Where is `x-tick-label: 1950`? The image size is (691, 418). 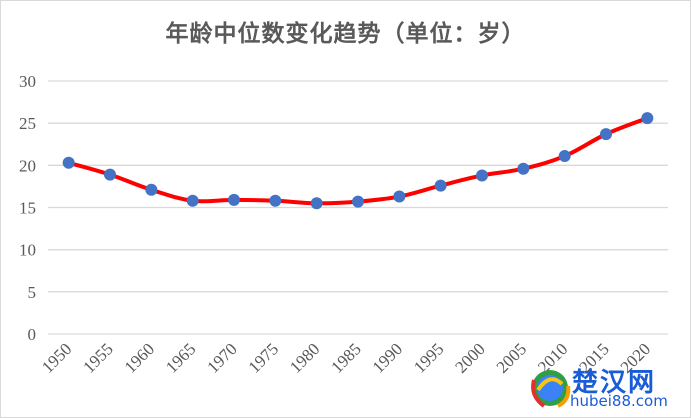
x-tick-label: 1950 is located at coordinates (56, 357).